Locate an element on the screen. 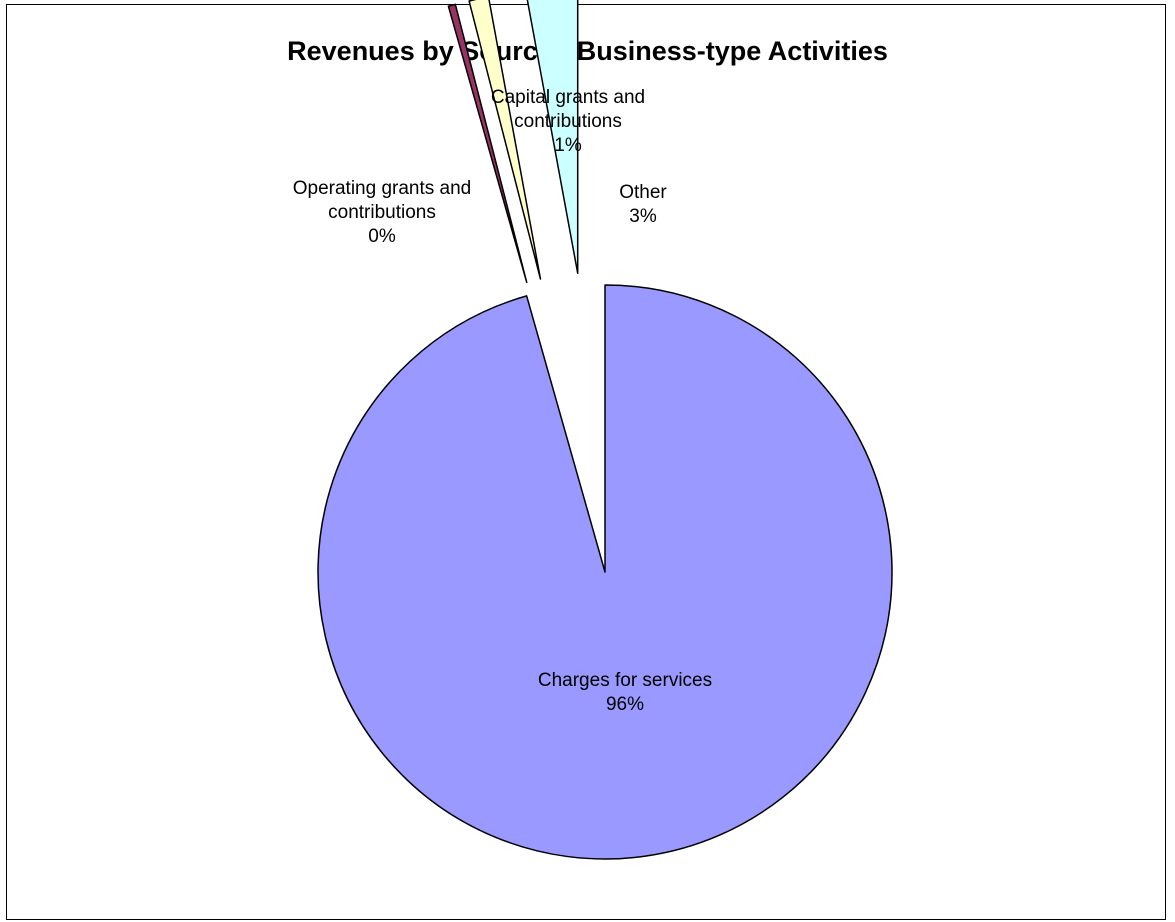 This screenshot has width=1175, height=922. slice-label-line: Other is located at coordinates (643, 192).